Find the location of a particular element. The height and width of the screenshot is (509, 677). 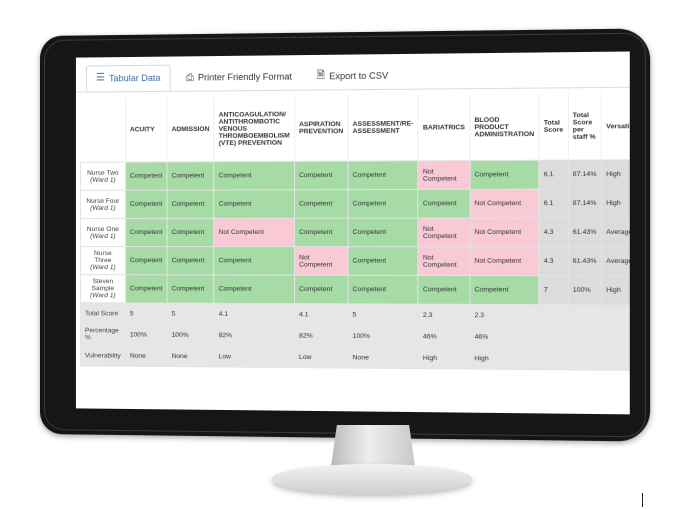

staff-name-cell: Nurse Two (Ward 1) is located at coordinates (102, 176).